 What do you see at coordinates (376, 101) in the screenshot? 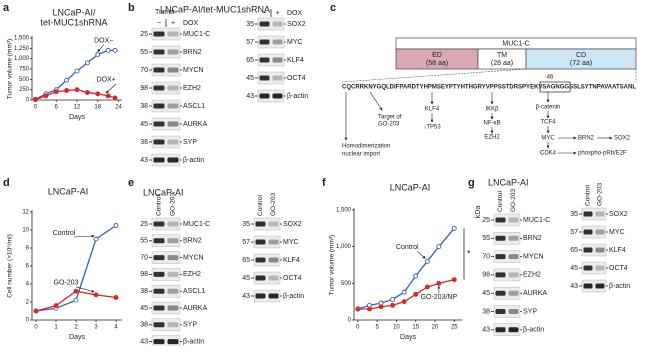
I see `arrow` at bounding box center [376, 101].